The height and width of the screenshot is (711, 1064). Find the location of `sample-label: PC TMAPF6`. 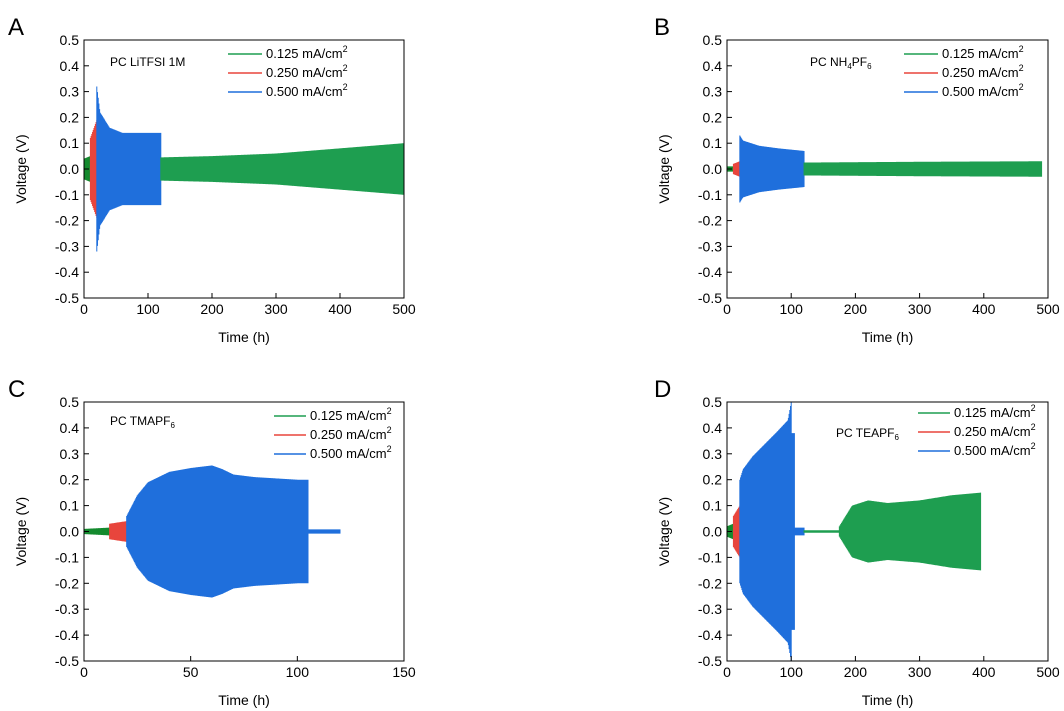

sample-label: PC TMAPF6 is located at coordinates (142, 422).